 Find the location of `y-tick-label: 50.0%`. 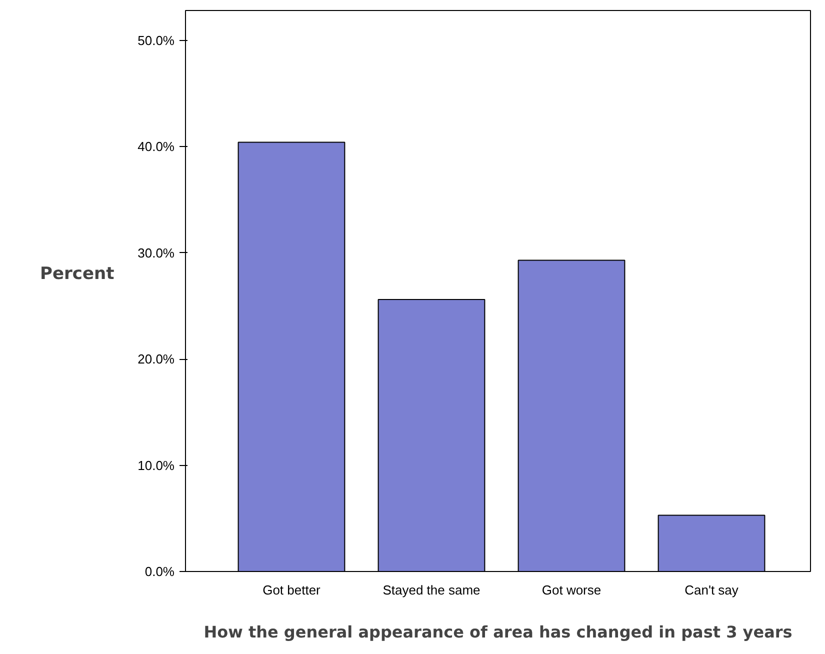

y-tick-label: 50.0% is located at coordinates (156, 40).